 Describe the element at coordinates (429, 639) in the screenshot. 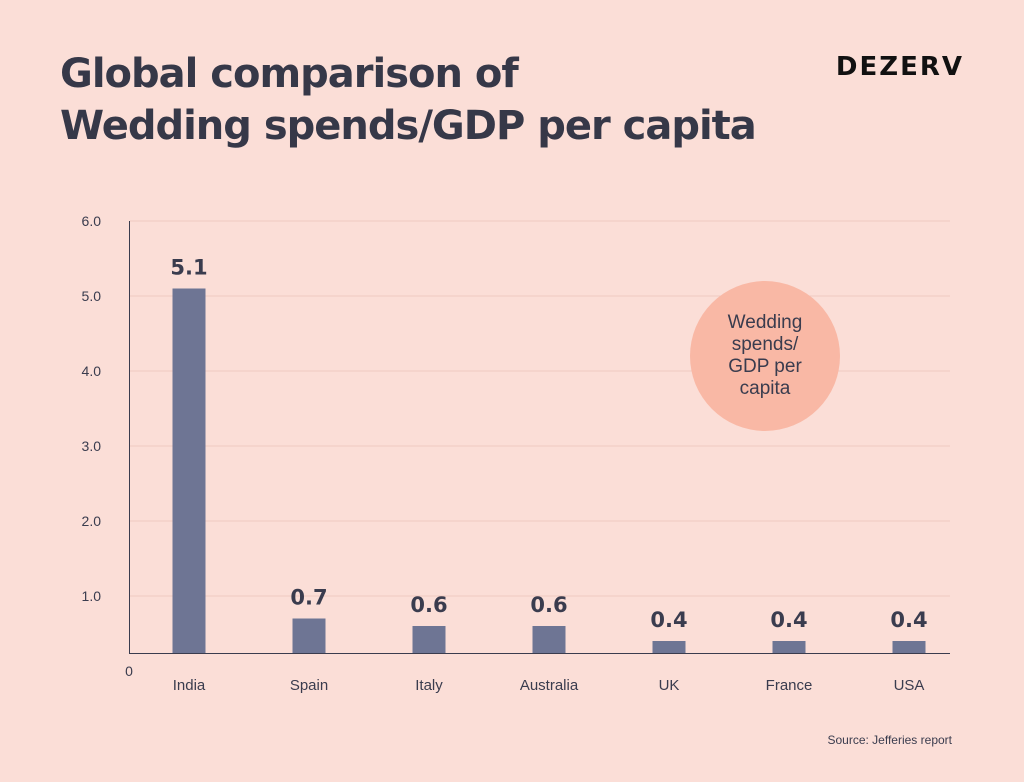

I see `bar-italy` at that location.